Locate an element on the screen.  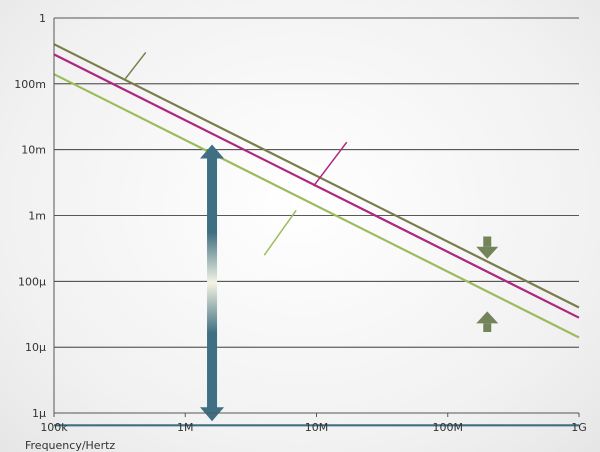
range-arrow is located at coordinates (212, 283).